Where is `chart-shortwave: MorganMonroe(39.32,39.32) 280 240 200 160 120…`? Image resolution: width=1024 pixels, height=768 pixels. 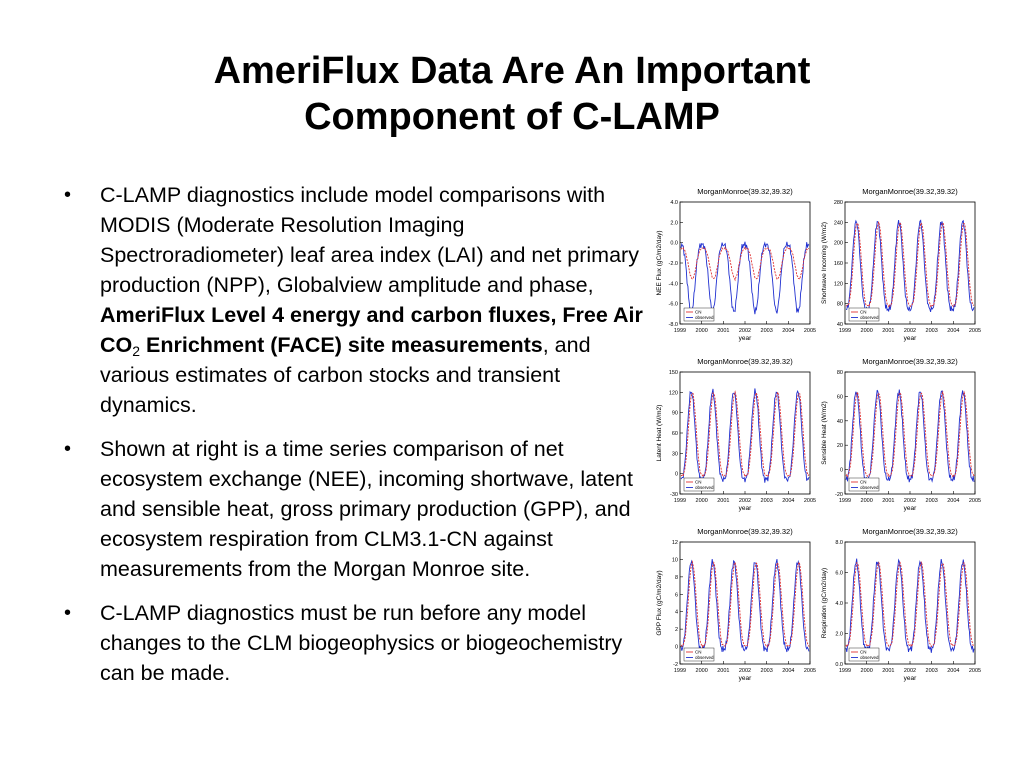
chart-shortwave: MorganMonroe(39.32,39.32) 280 240 200 160 120… is located at coordinates (899, 269).